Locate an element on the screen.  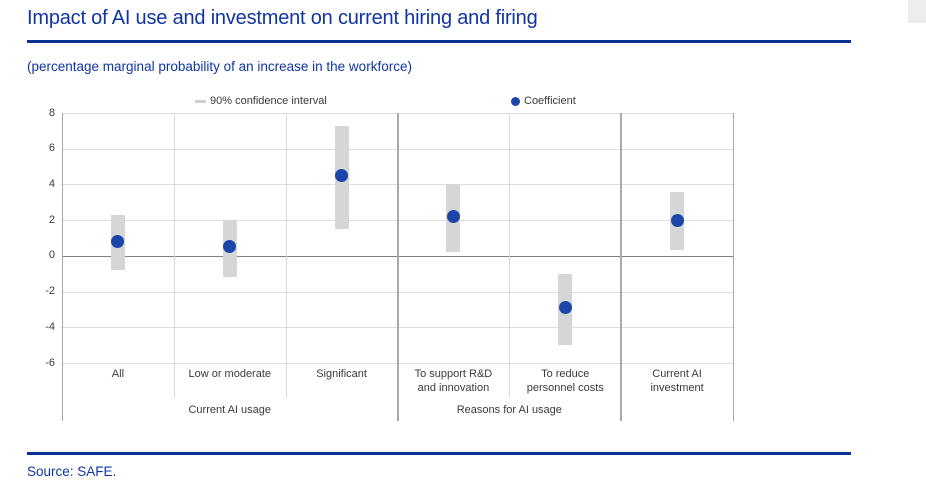
category-label: Significant is located at coordinates (341, 374).